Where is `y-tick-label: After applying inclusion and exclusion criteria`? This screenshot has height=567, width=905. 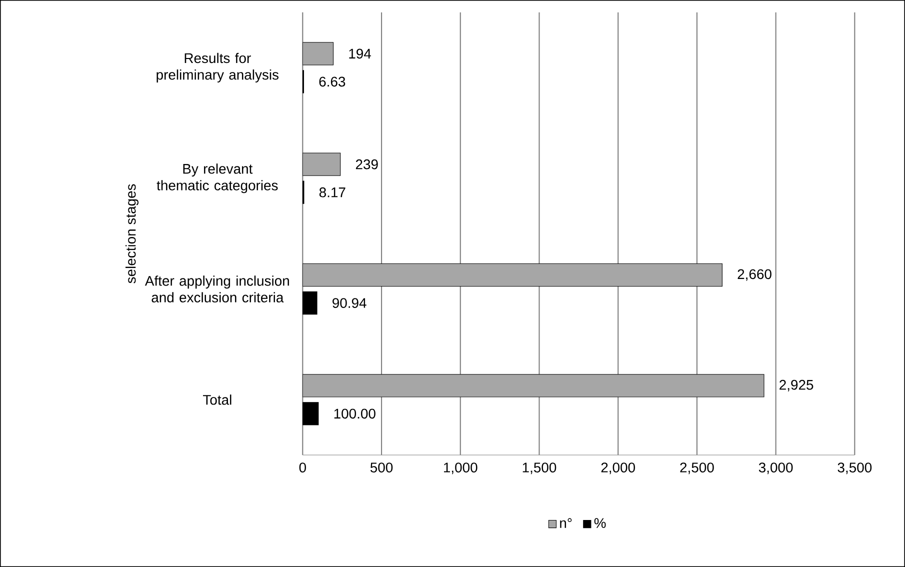
y-tick-label: After applying inclusion and exclusion criteria is located at coordinates (216, 289).